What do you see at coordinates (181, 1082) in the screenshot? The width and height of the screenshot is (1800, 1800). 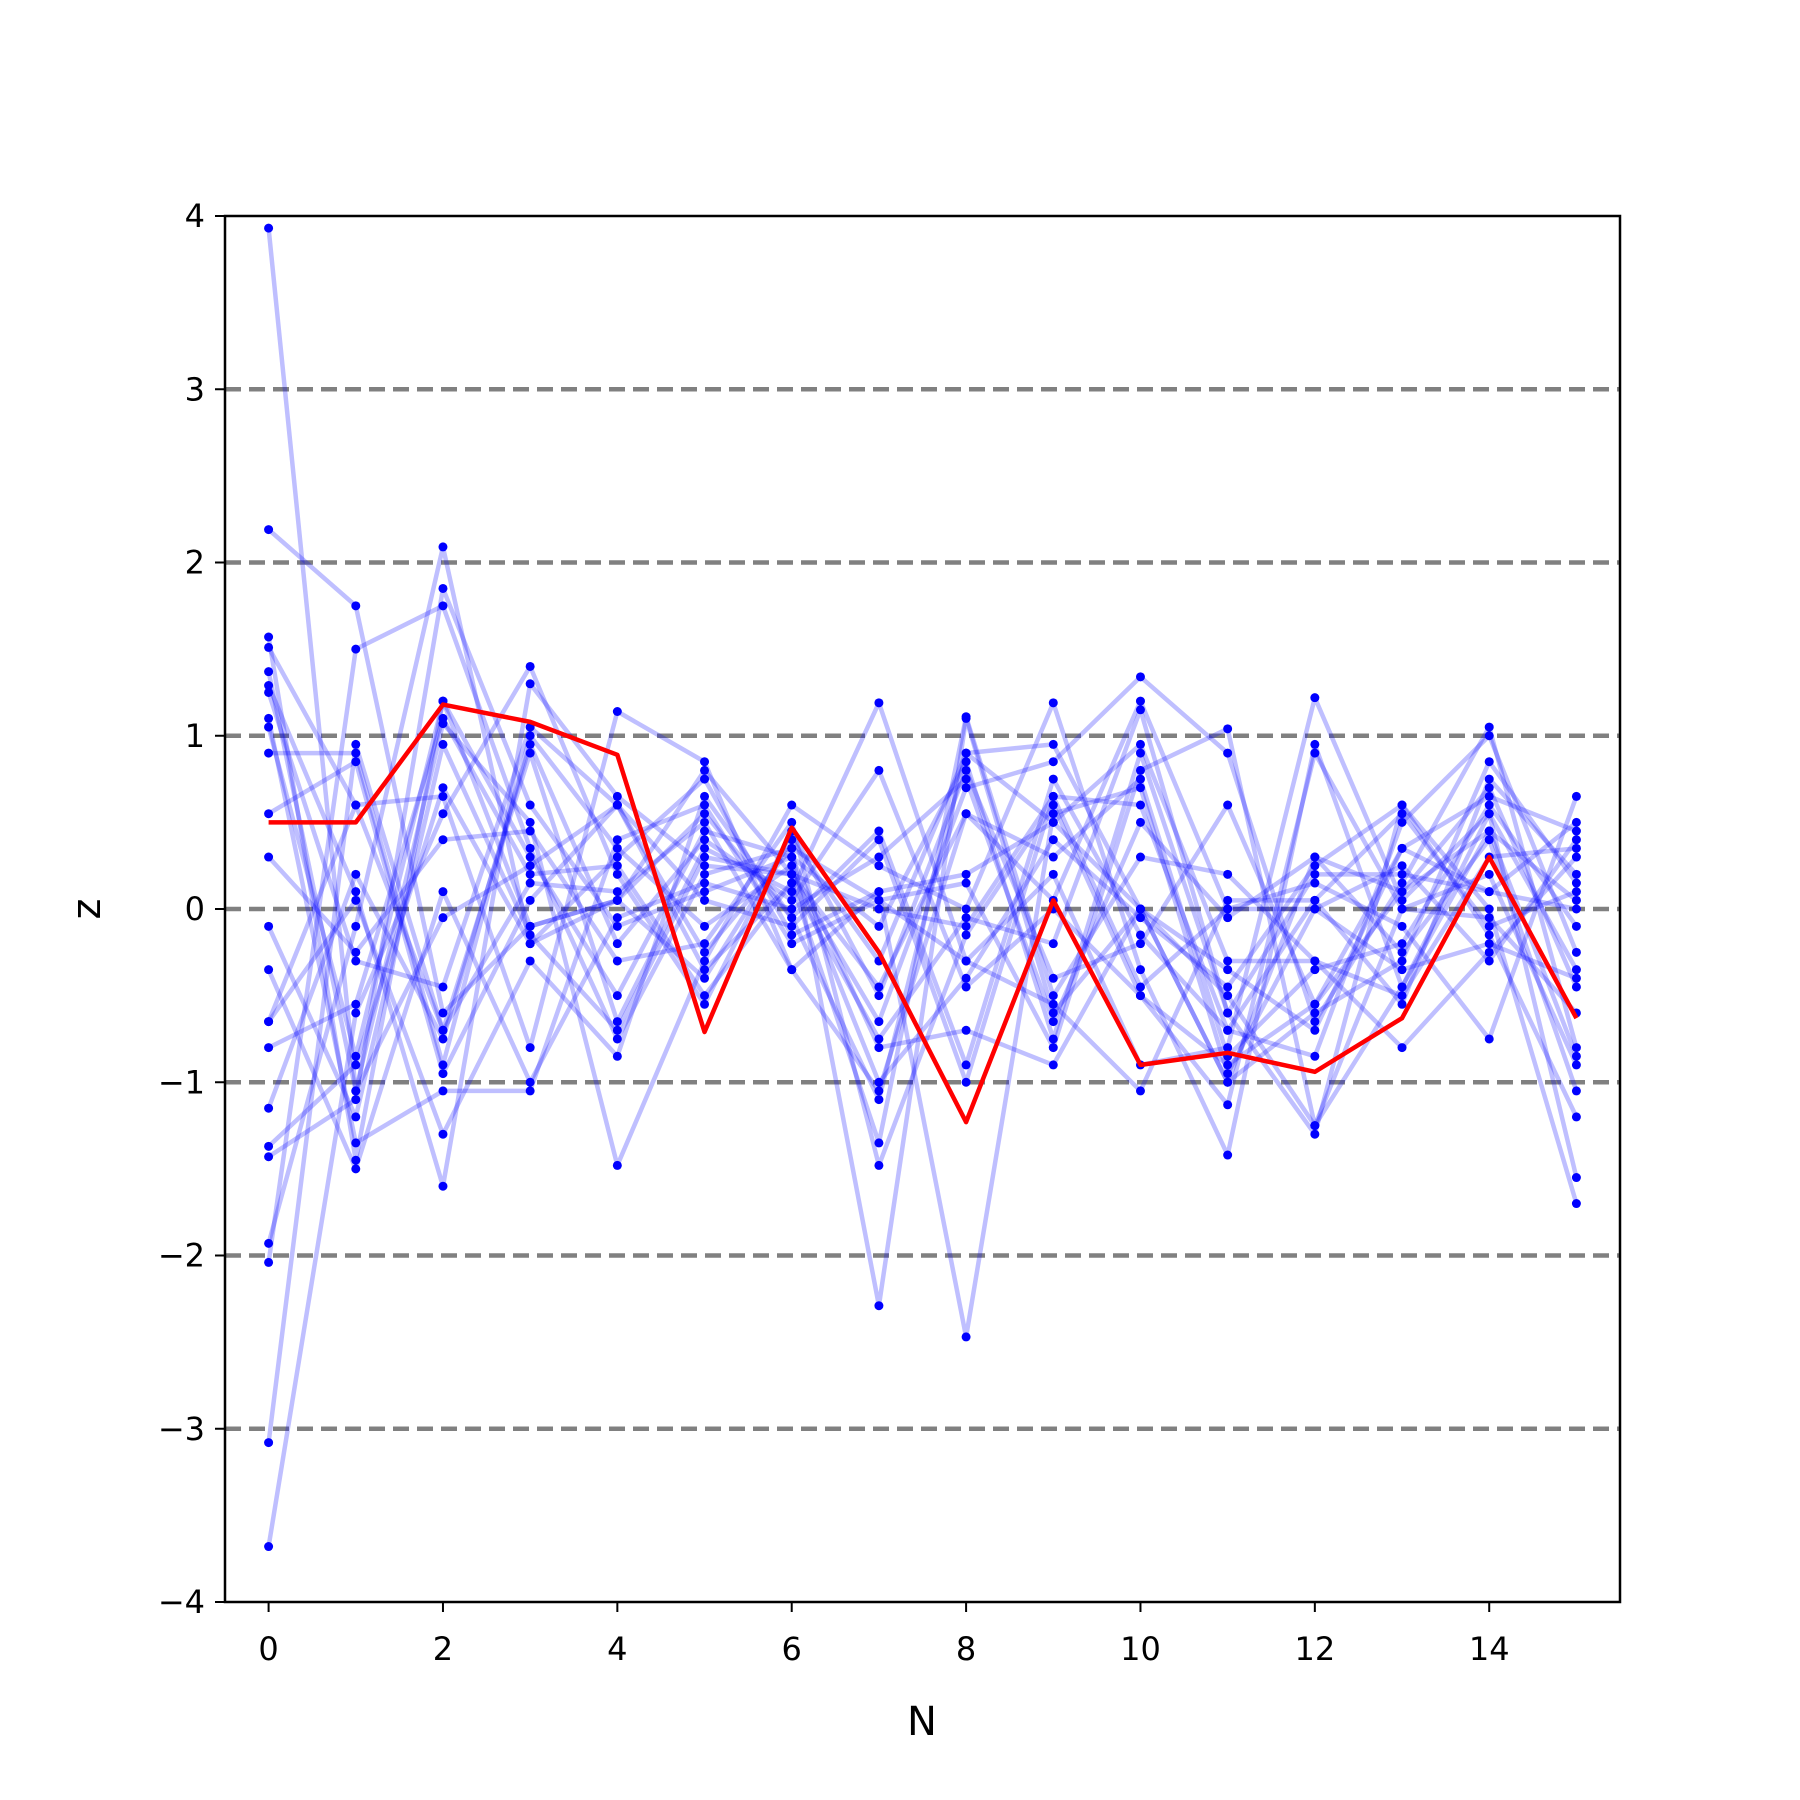 I see `y-tick-label: −1` at bounding box center [181, 1082].